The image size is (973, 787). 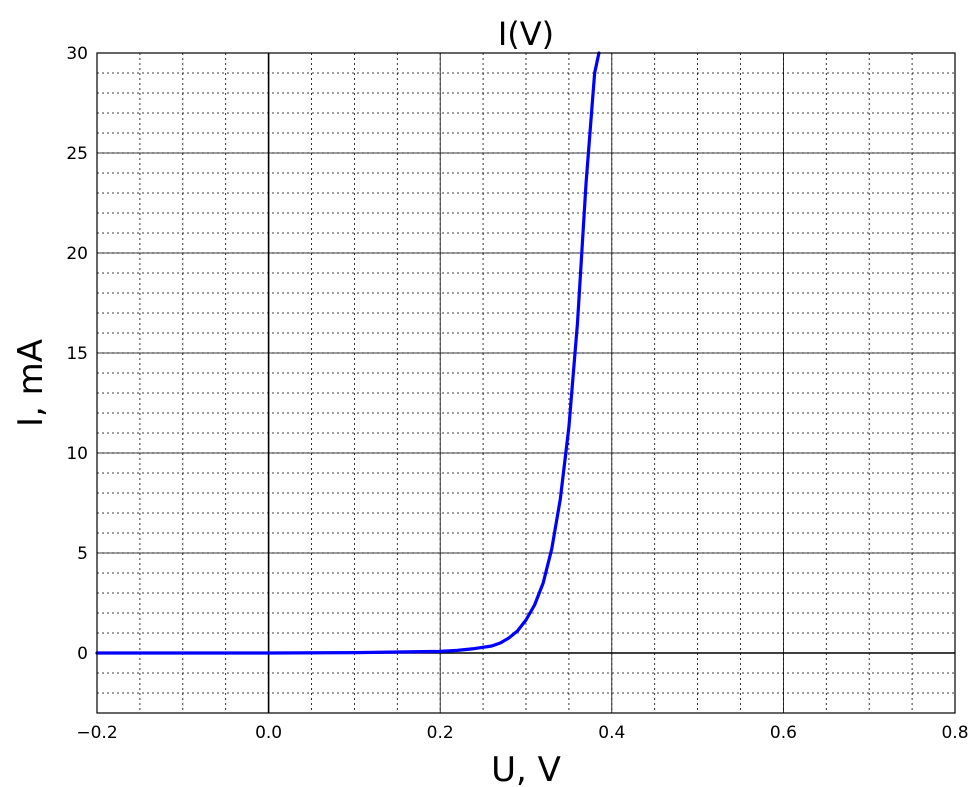 What do you see at coordinates (77, 254) in the screenshot?
I see `y-tick-label: 20` at bounding box center [77, 254].